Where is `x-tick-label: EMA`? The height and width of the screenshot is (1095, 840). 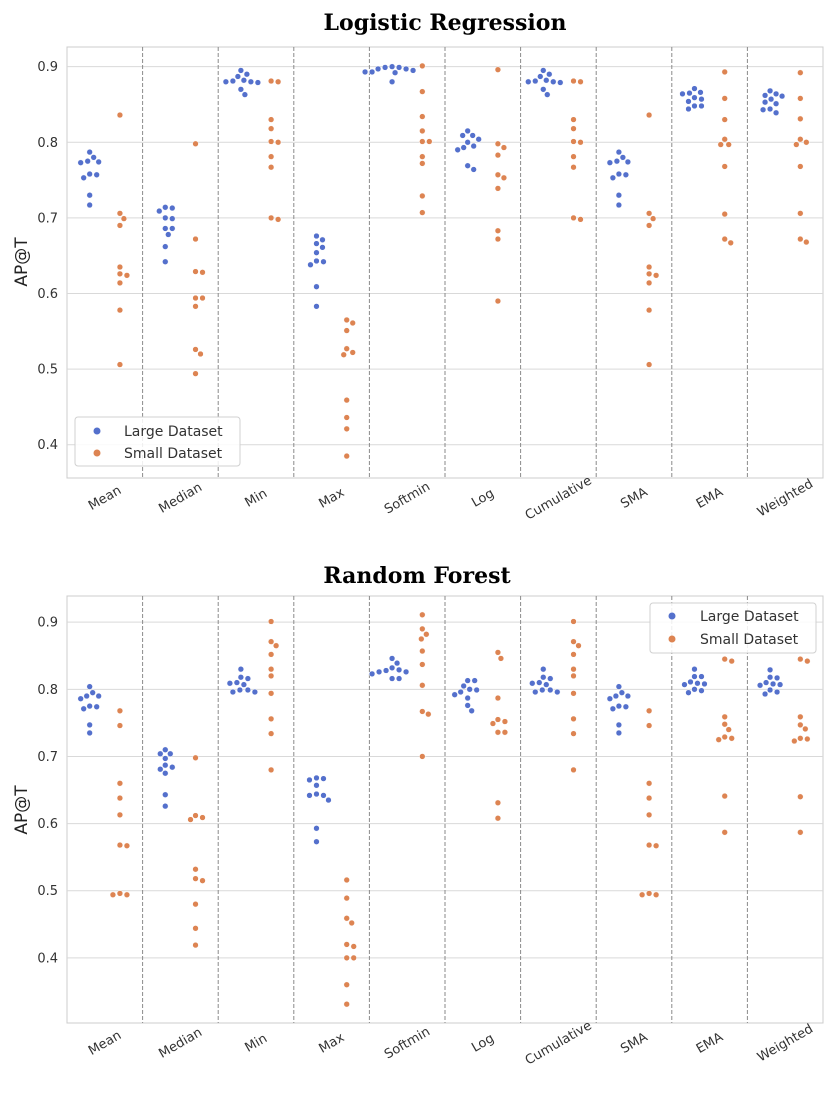 x-tick-label: EMA is located at coordinates (710, 1043).